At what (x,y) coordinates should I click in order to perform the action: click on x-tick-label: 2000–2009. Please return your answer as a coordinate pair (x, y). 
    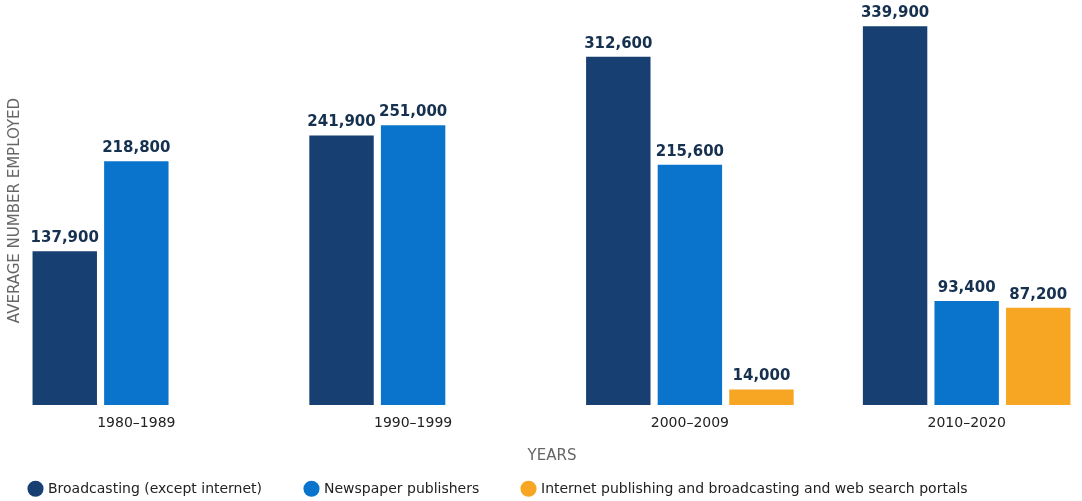
    Looking at the image, I should click on (690, 421).